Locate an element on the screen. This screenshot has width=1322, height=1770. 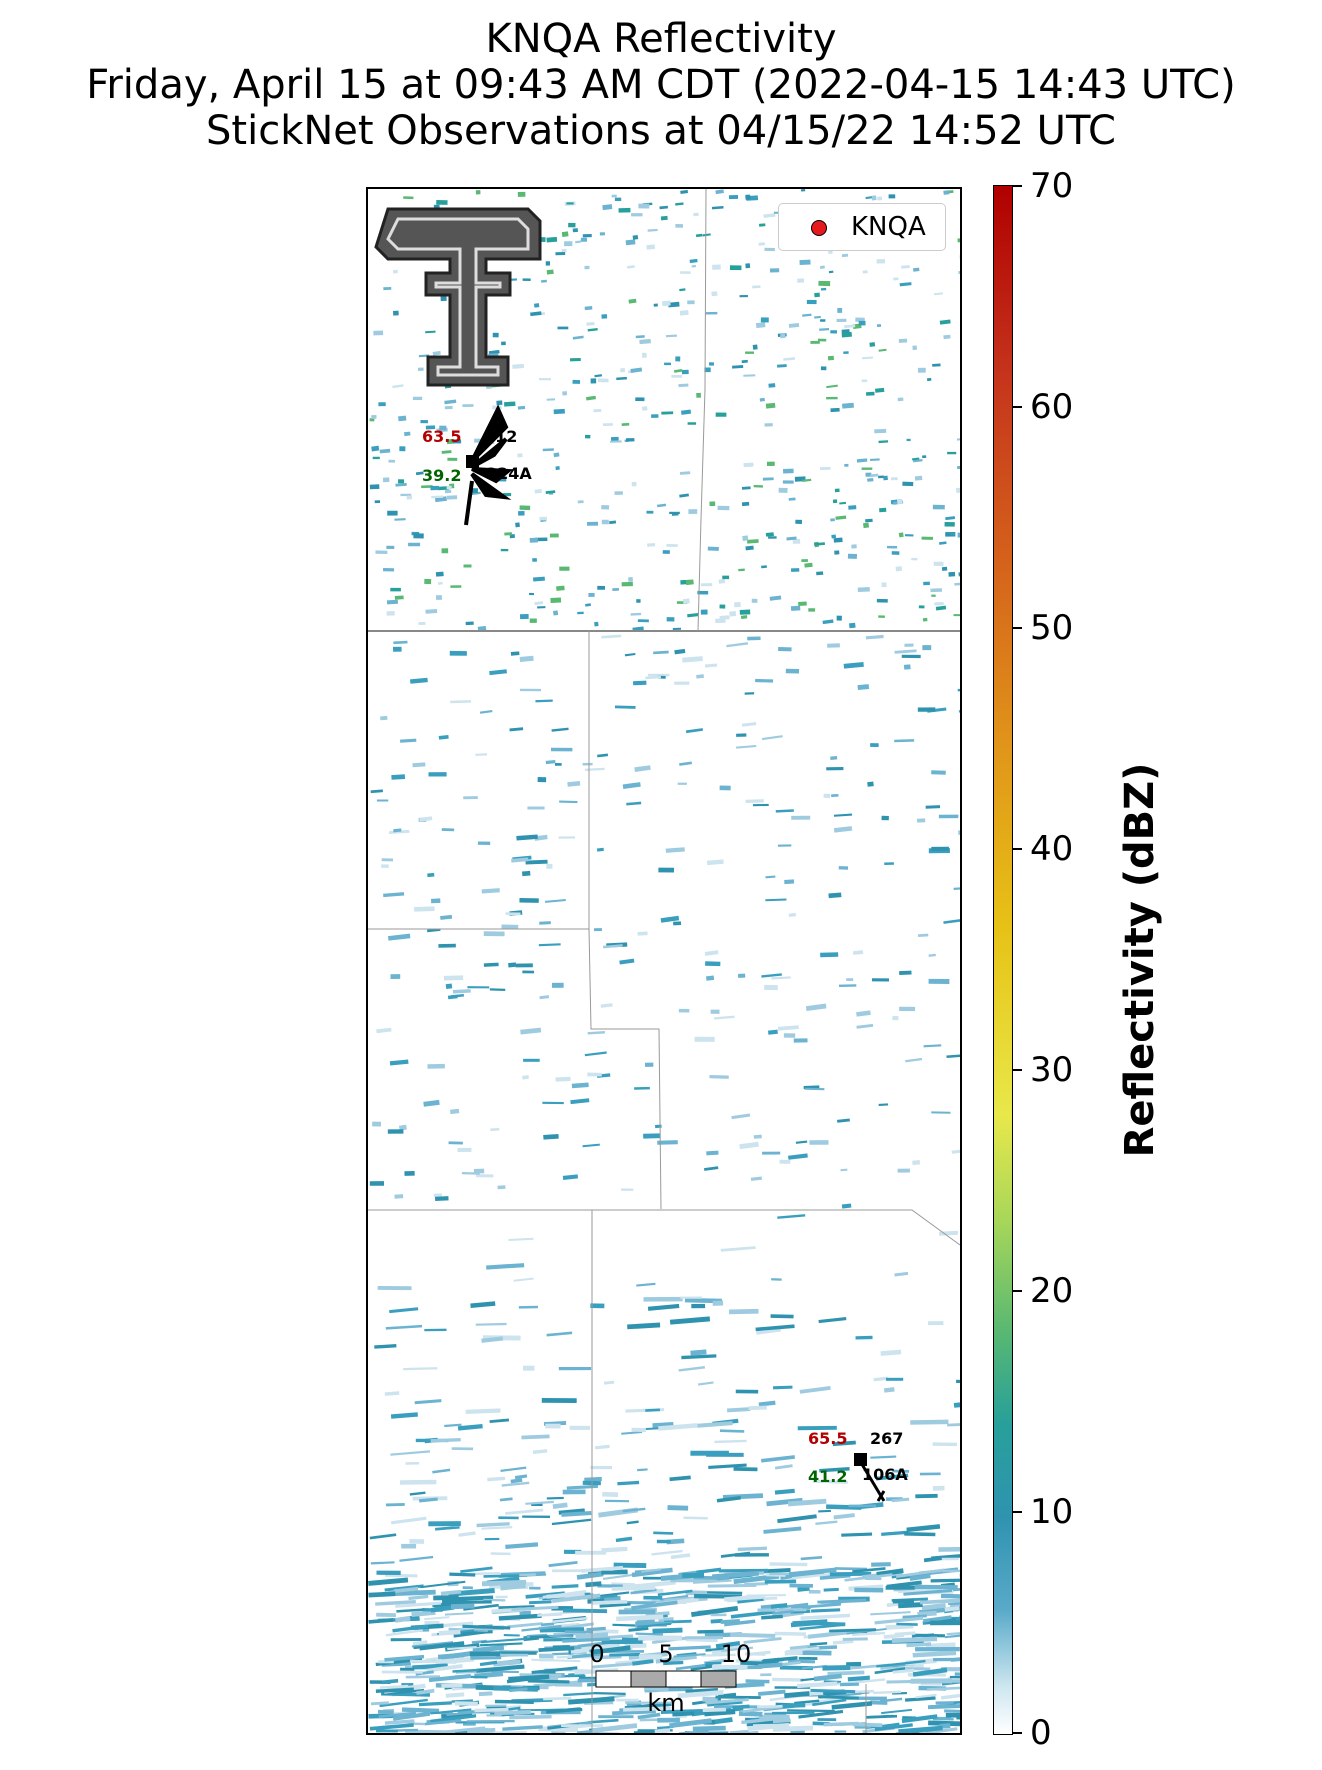
colorbar-tick-label: 0 is located at coordinates (1041, 1733).